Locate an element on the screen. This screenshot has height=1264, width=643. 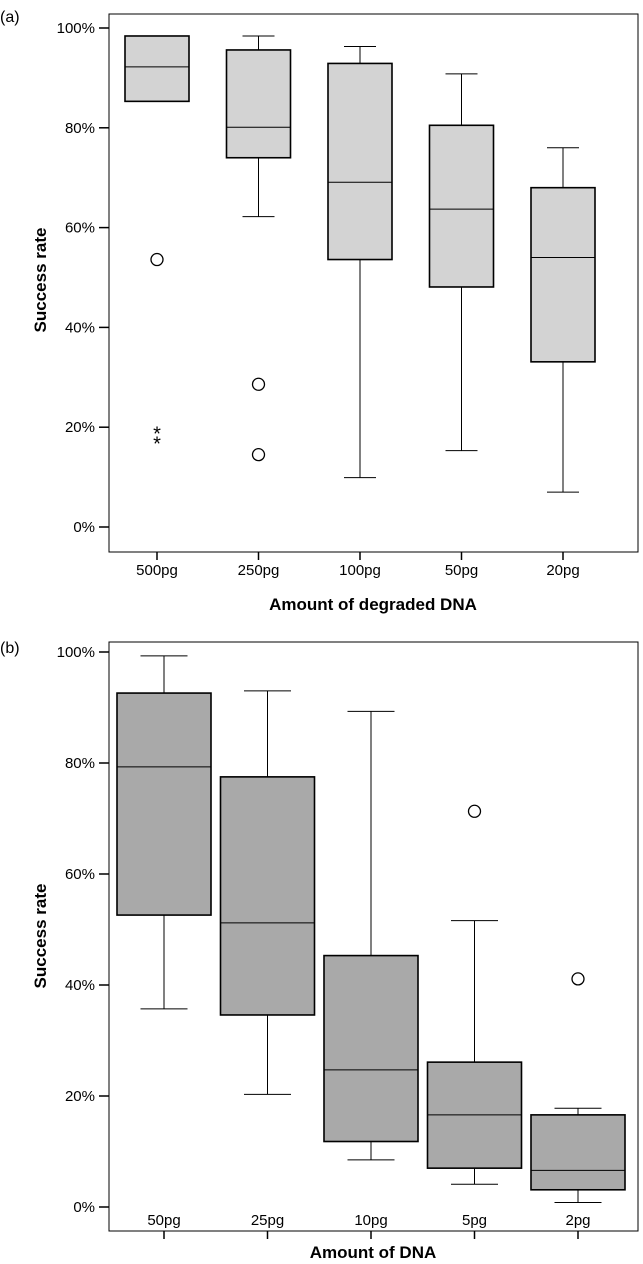
box-250pg is located at coordinates (258, 248).